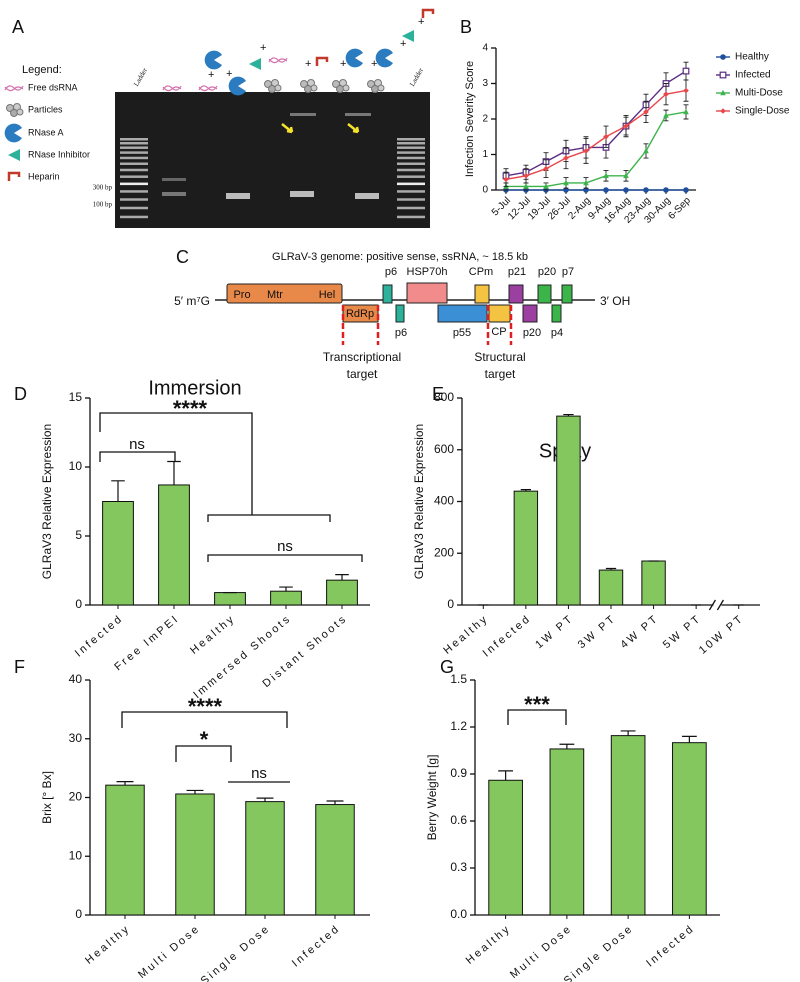 The image size is (800, 982). Describe the element at coordinates (596, 123) in the screenshot. I see `series-line` at that location.